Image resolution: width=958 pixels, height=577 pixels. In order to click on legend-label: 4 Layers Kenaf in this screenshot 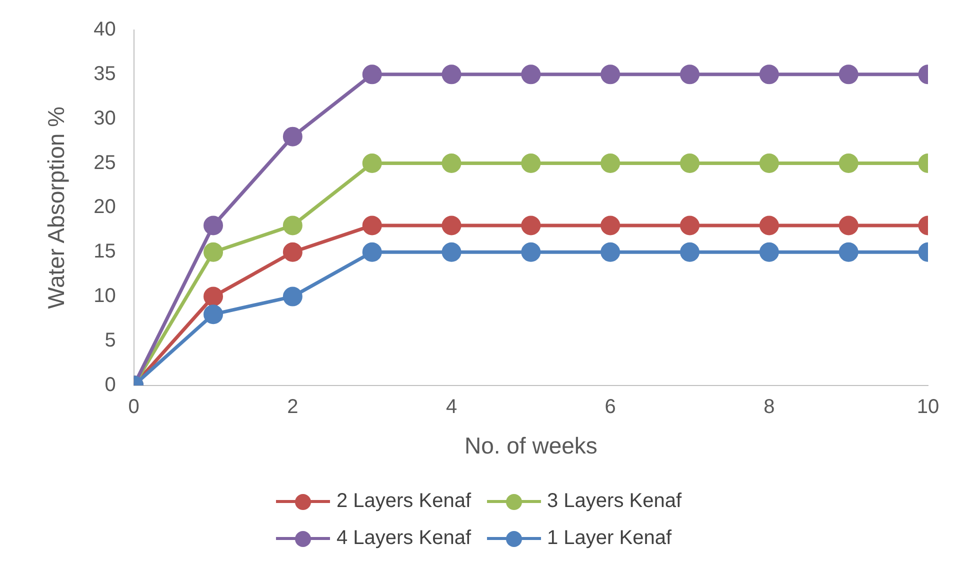, I will do `click(403, 538)`.